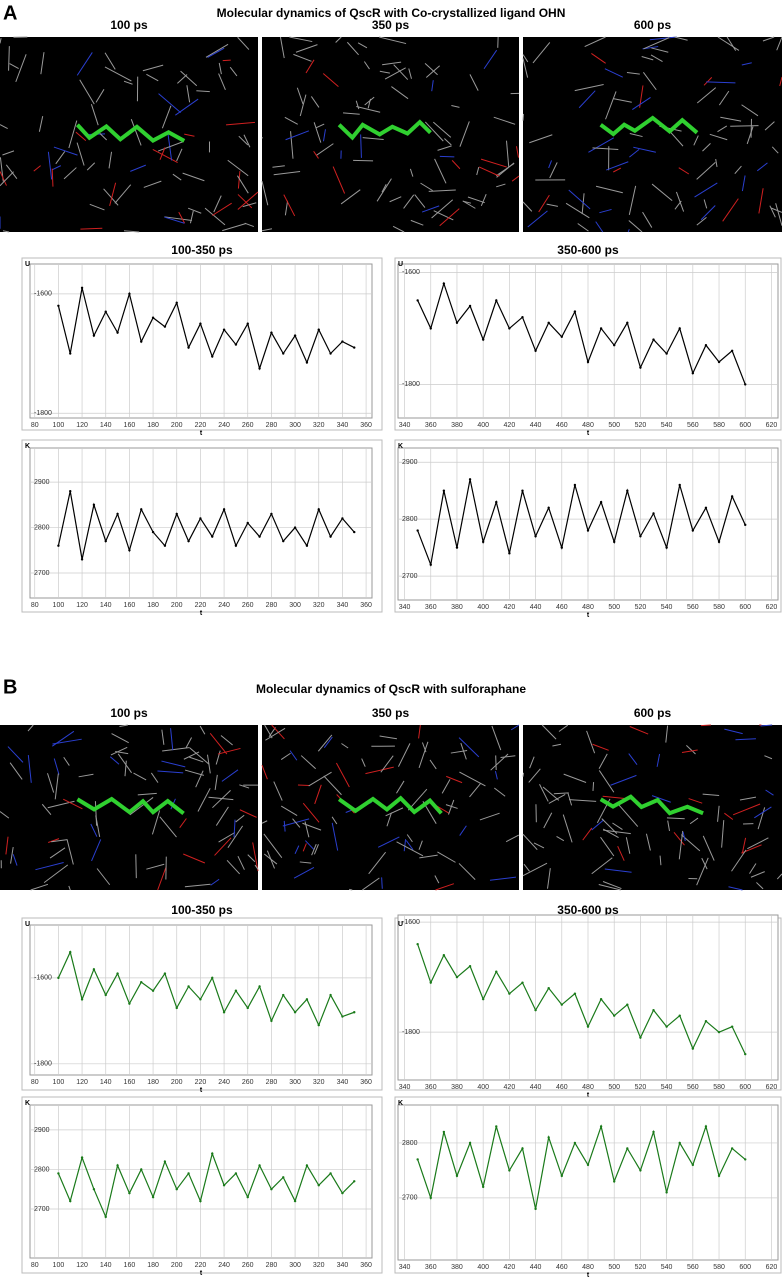 The width and height of the screenshot is (782, 1279). What do you see at coordinates (693, 607) in the screenshot?
I see `x-tick-label: 560` at bounding box center [693, 607].